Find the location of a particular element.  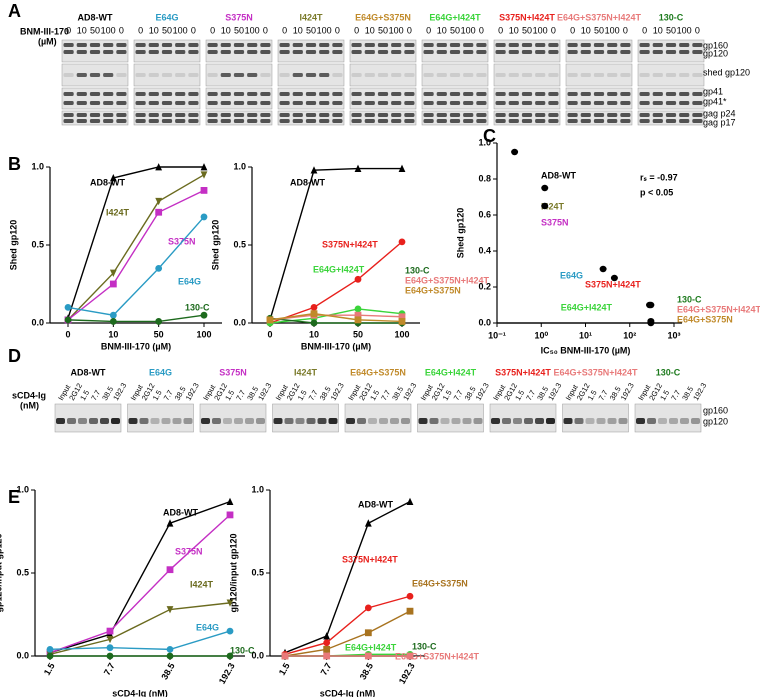

point-label: 130-C is located at coordinates (689, 299).